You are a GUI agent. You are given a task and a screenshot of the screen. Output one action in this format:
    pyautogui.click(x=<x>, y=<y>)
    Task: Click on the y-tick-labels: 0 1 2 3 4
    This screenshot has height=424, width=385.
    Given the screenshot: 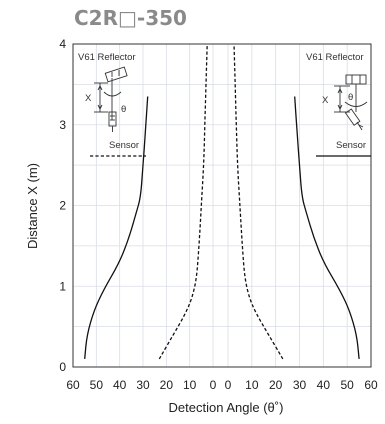 What is the action you would take?
    pyautogui.click(x=62, y=205)
    